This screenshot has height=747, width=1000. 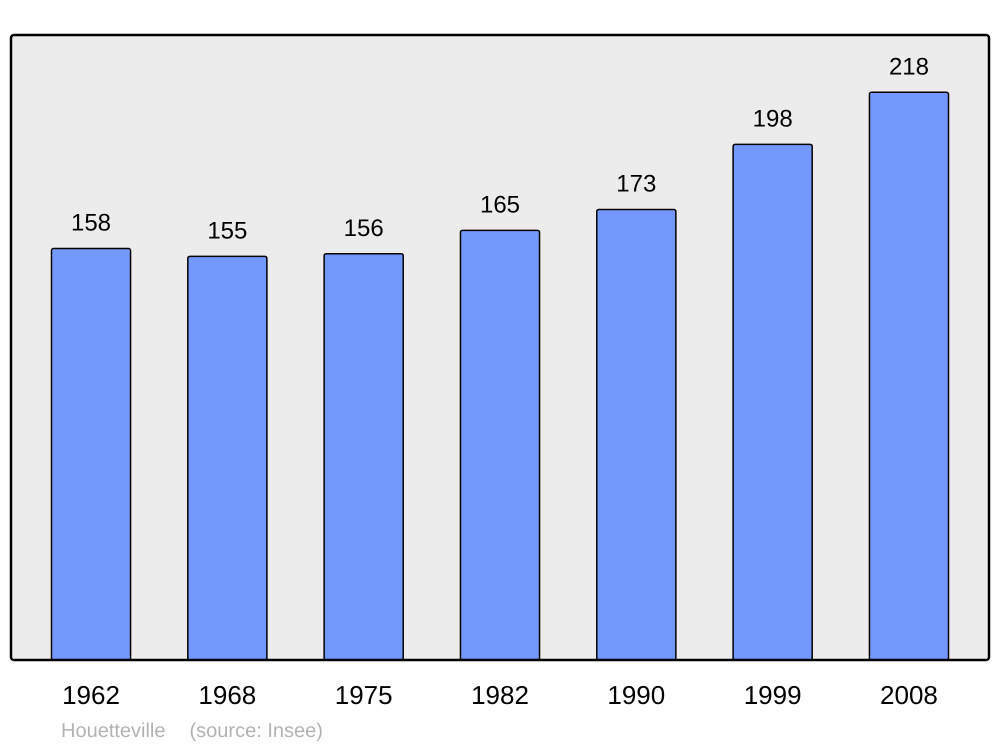 I want to click on data-label: 198, so click(x=772, y=118).